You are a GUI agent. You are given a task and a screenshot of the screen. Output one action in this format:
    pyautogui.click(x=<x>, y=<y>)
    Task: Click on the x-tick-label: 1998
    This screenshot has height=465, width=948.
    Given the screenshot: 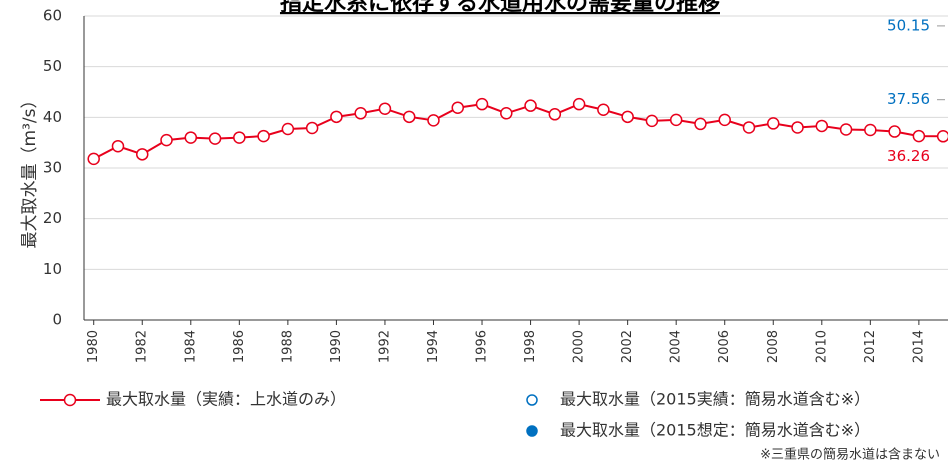 What is the action you would take?
    pyautogui.click(x=530, y=346)
    